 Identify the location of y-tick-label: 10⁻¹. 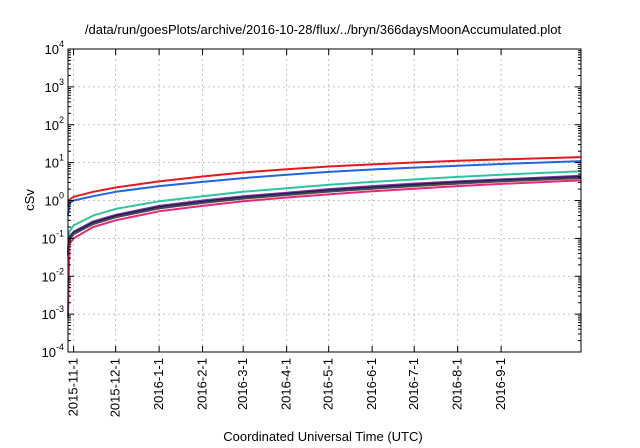
(53, 237).